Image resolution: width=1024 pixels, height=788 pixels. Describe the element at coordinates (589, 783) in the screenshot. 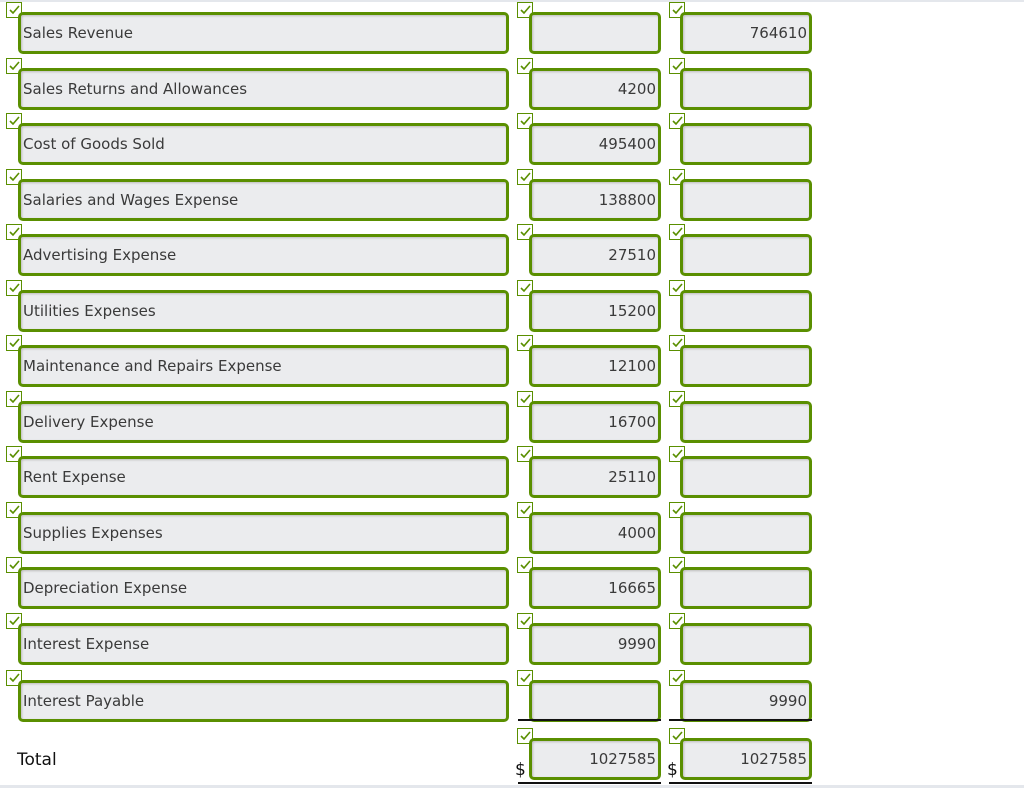

I see `debit-total-rule` at that location.